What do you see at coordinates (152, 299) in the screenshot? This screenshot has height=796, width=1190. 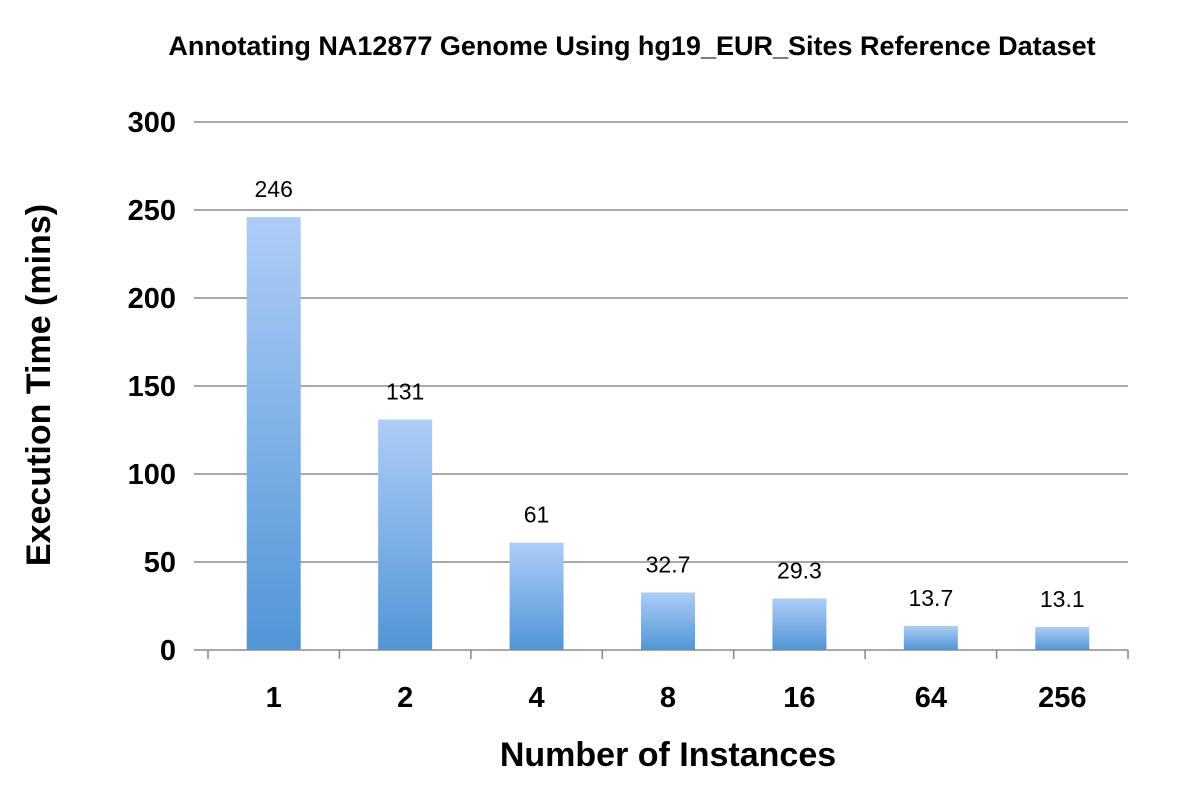 I see `y-tick-label: 200` at bounding box center [152, 299].